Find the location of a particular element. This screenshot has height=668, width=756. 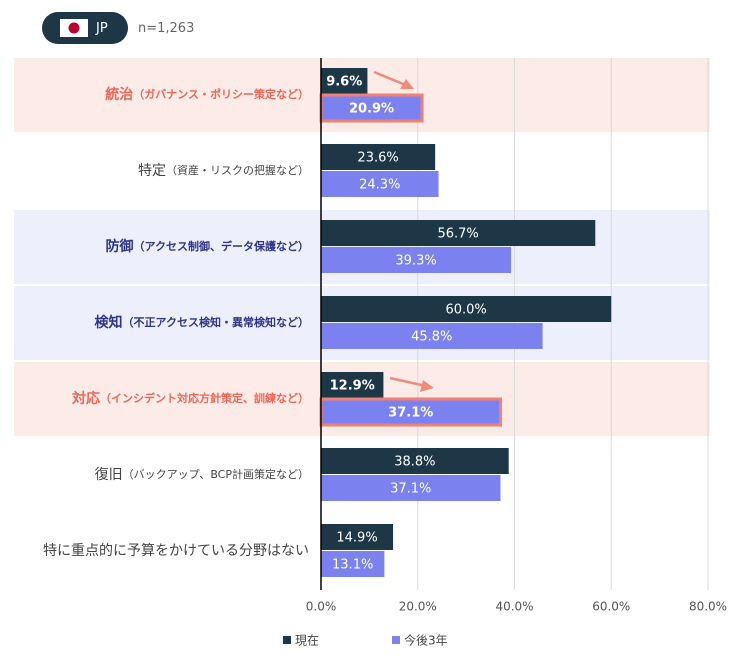

category-label: 対応（インシデント対応方針策定、訓練など） is located at coordinates (190, 398).